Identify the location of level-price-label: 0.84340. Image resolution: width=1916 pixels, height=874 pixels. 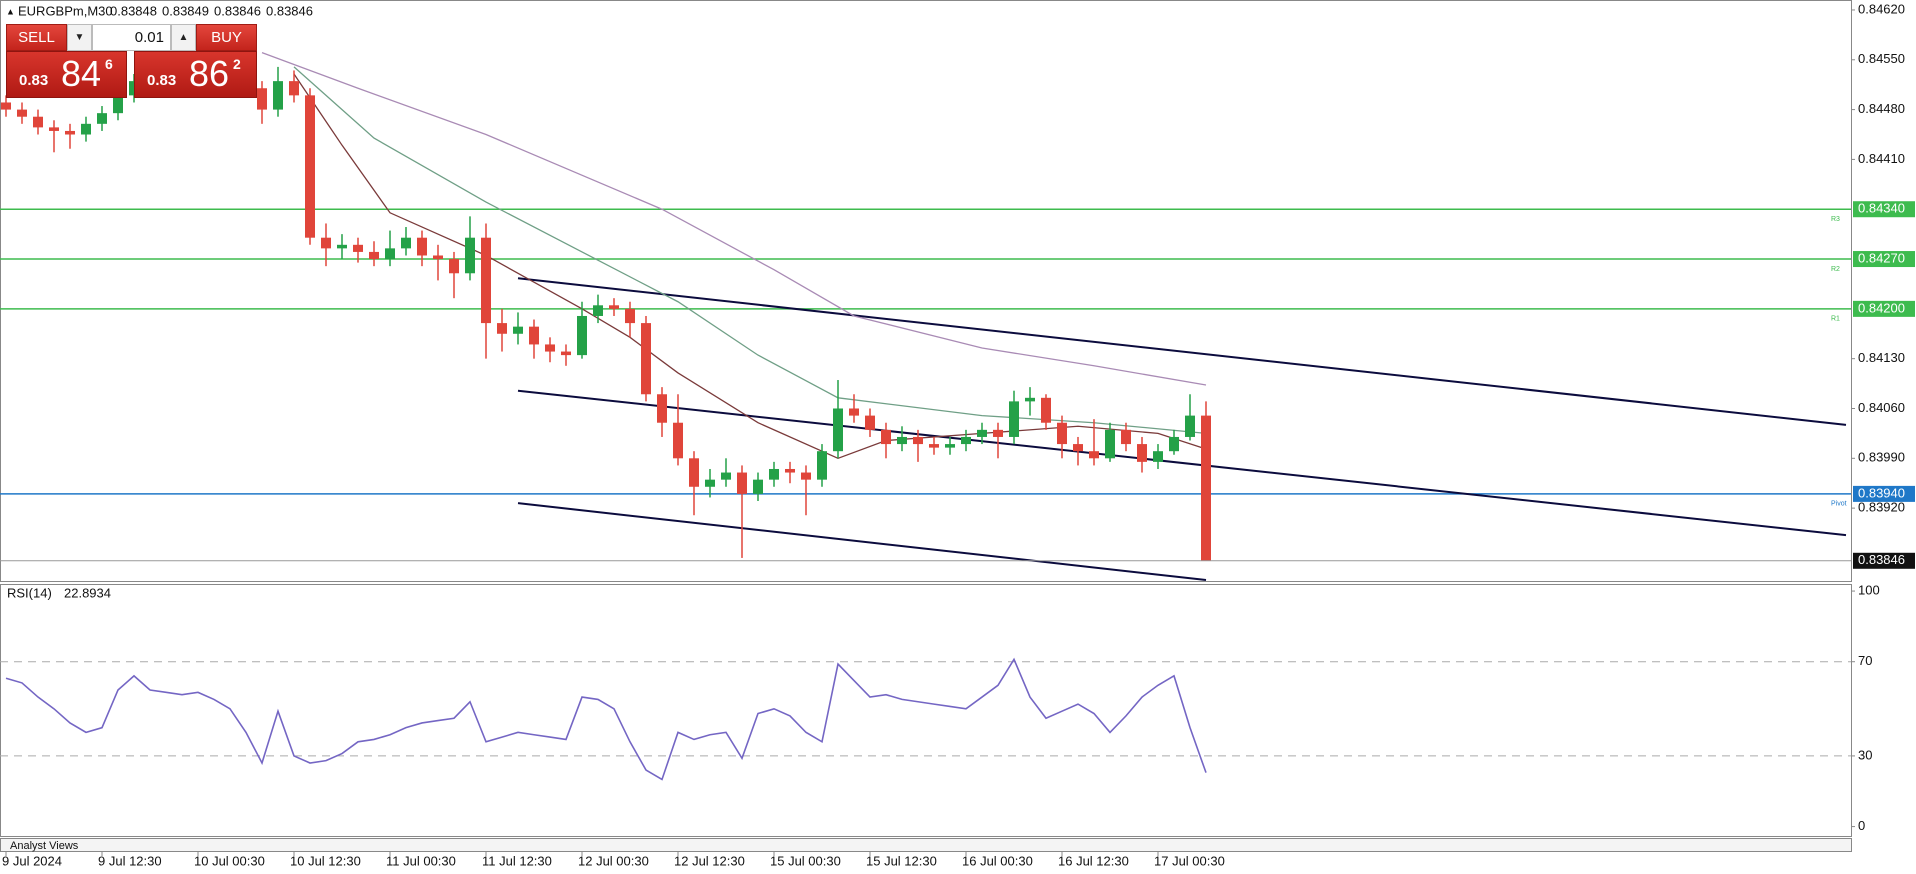
(1881, 208).